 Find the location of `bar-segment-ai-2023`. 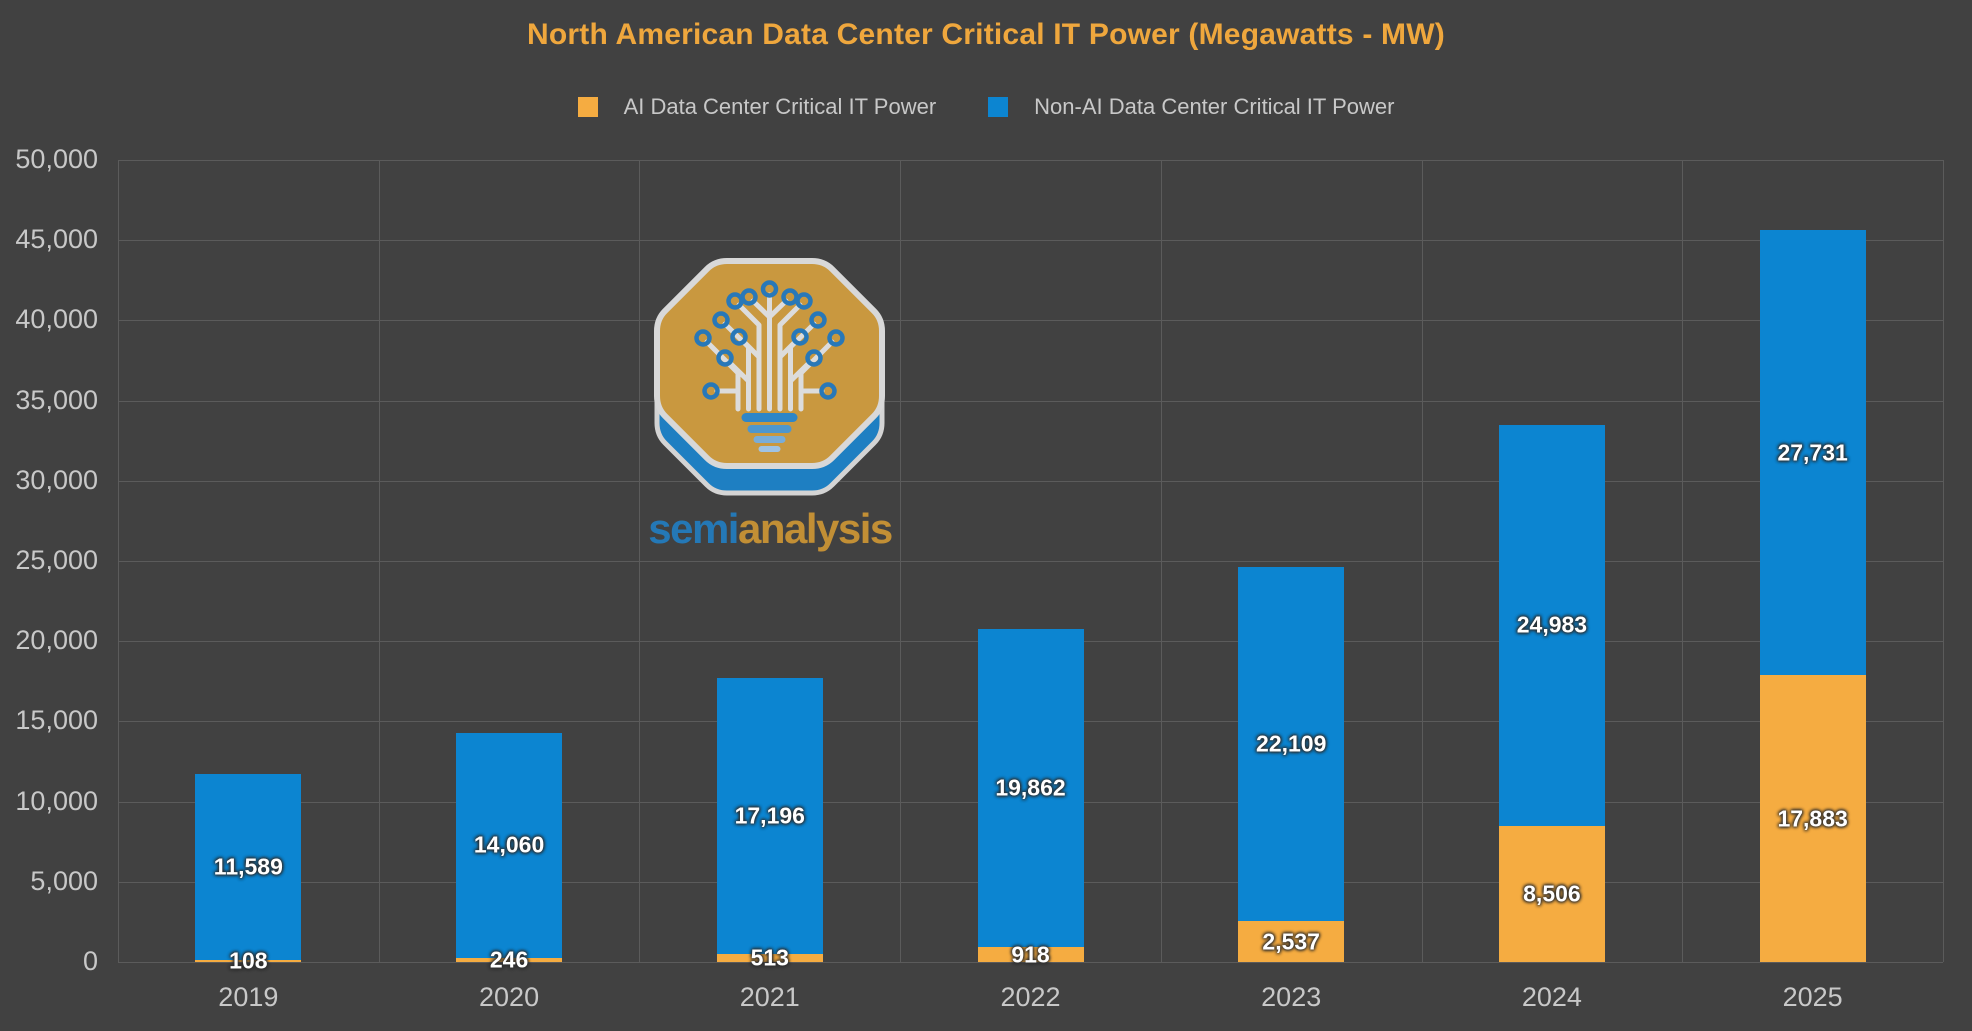

bar-segment-ai-2023 is located at coordinates (1291, 941).